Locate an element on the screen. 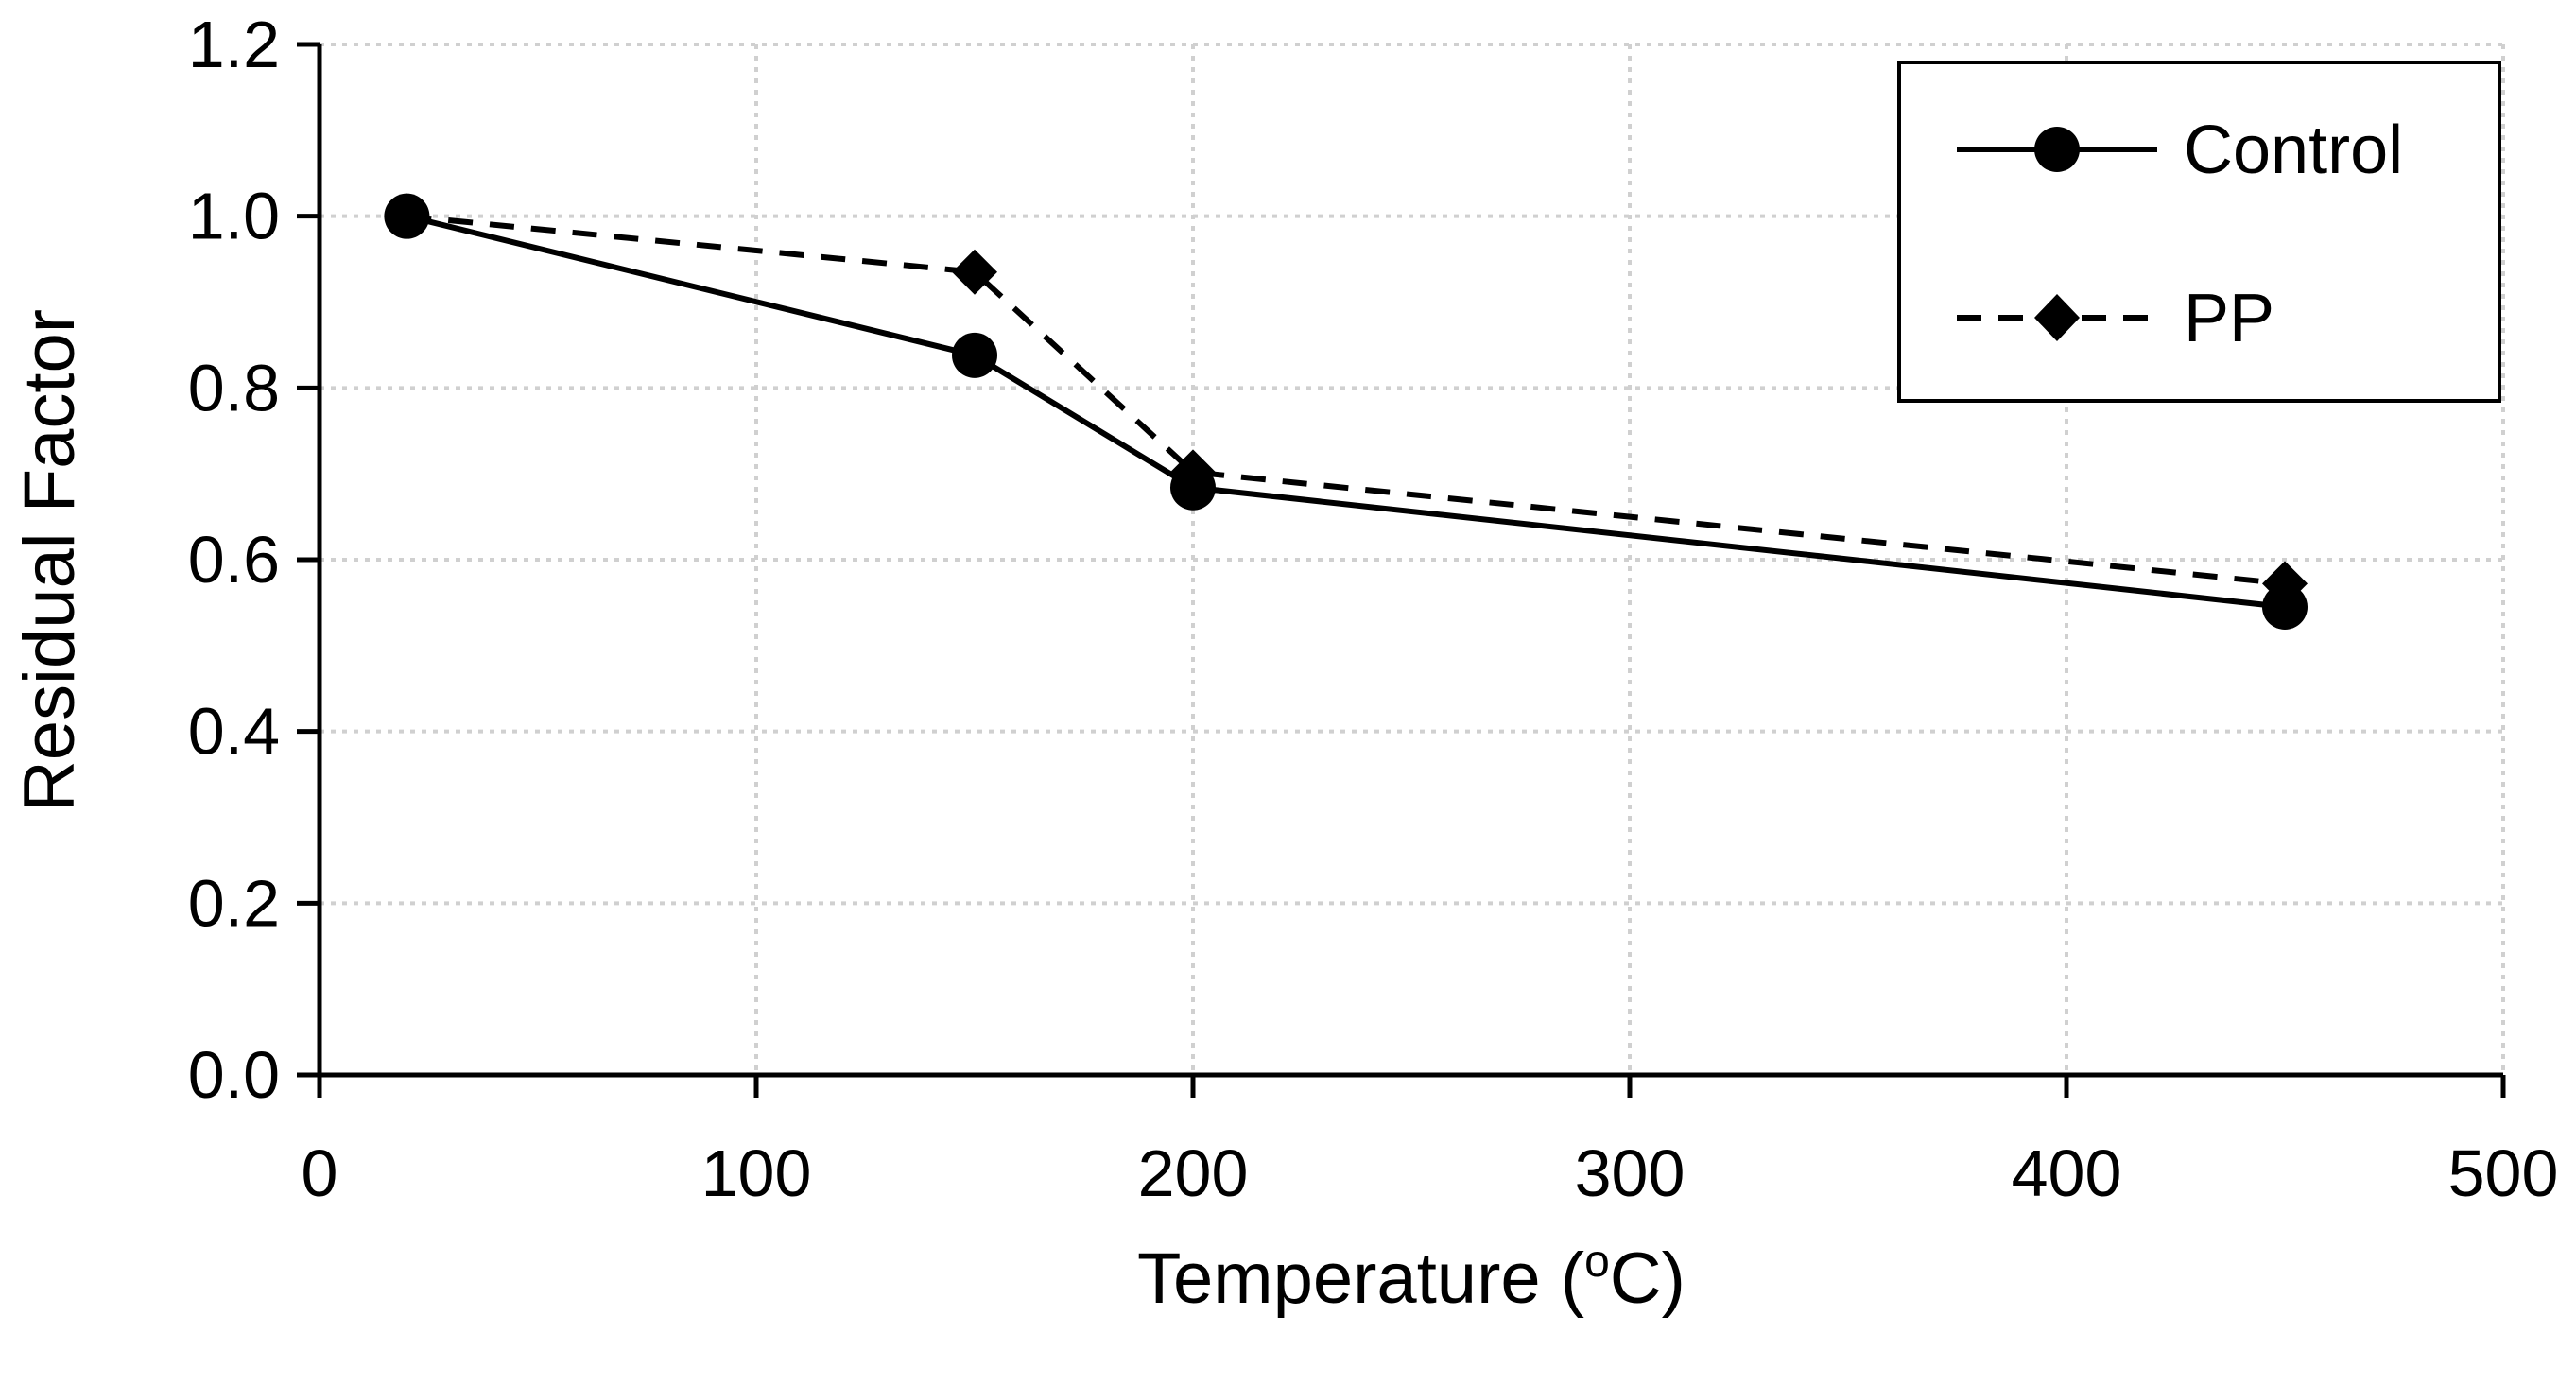  x-tick-label-4: 400 is located at coordinates (2067, 1173).